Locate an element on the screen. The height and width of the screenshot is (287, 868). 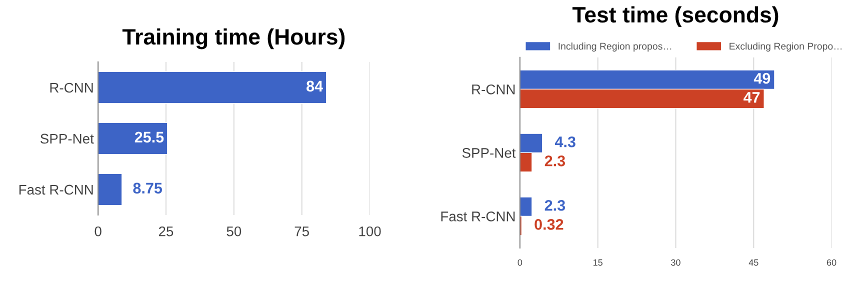
x-tick-label: 15 is located at coordinates (598, 262).